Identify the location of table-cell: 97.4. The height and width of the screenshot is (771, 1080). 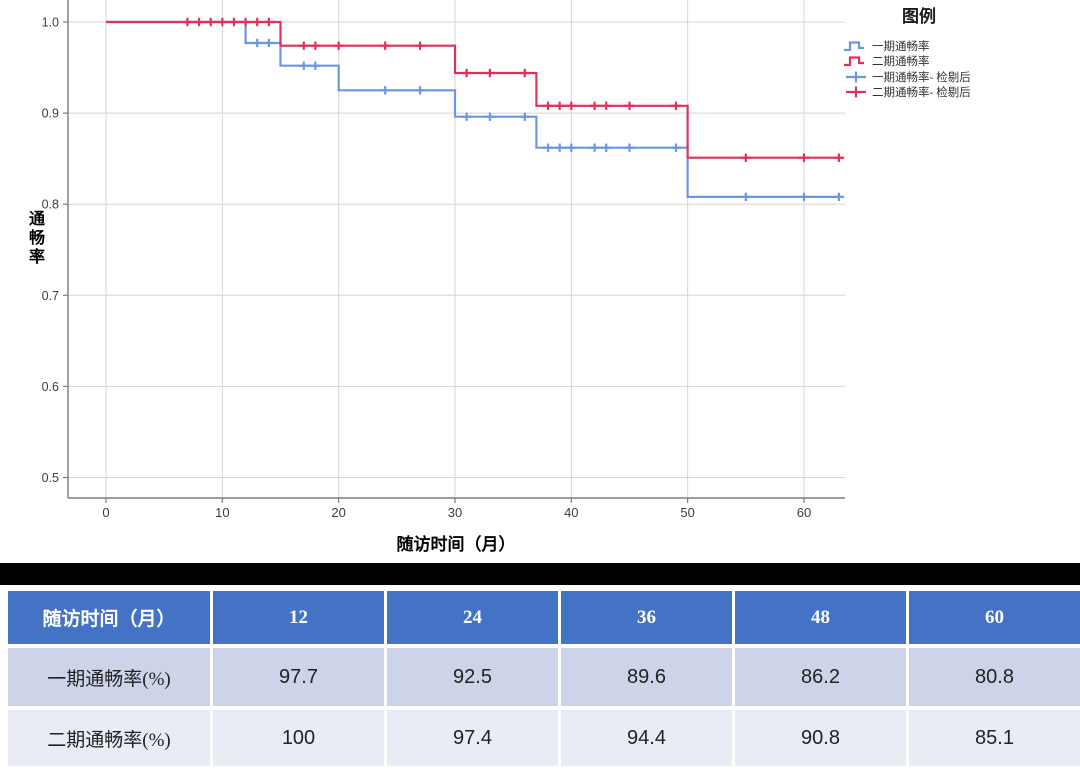
(472, 738).